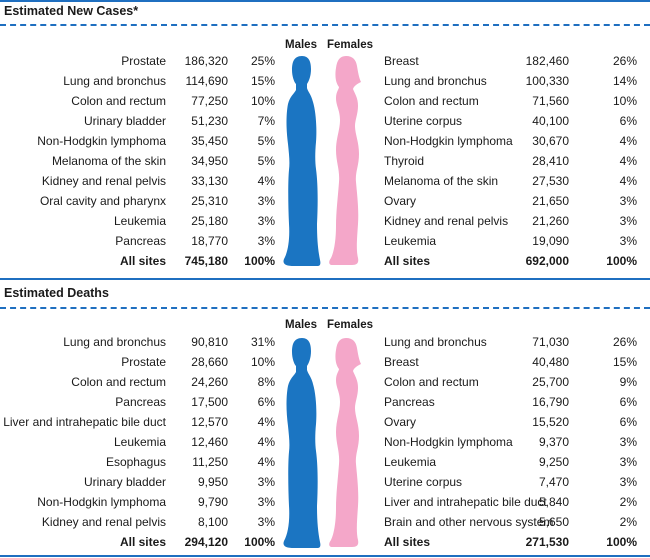  Describe the element at coordinates (628, 382) in the screenshot. I see `female-percent: 9%` at that location.